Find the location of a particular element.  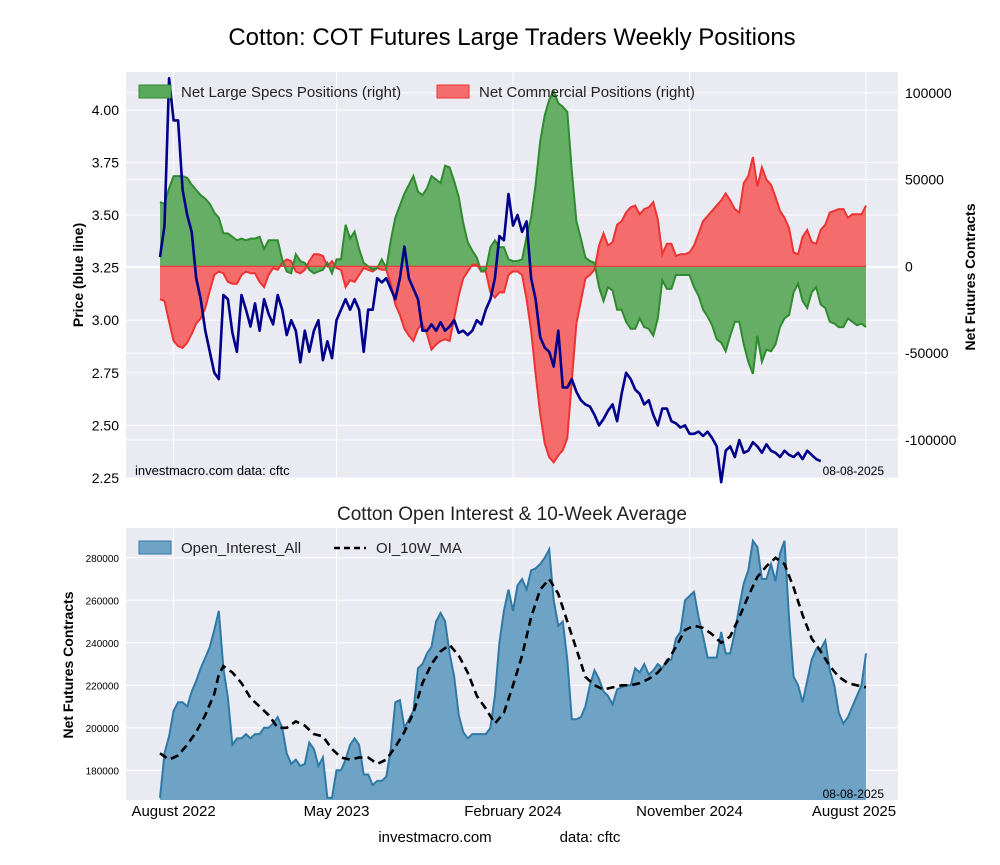

date-tick-label: February 2024 is located at coordinates (513, 811).